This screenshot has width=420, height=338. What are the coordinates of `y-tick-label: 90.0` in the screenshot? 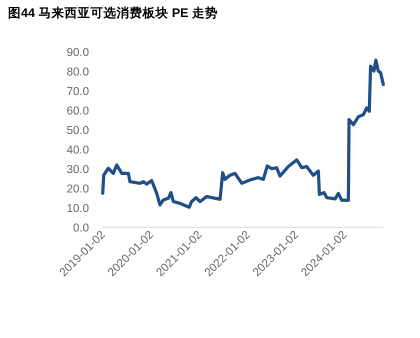 It's located at (77, 53).